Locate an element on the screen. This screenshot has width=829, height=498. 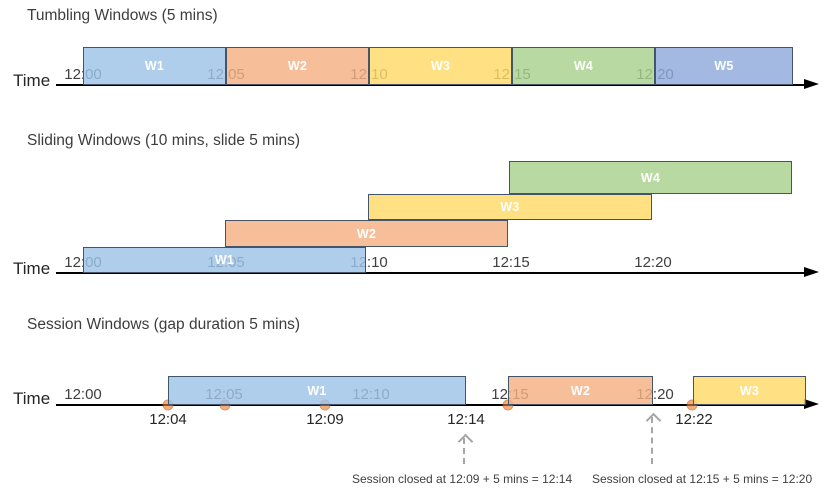
tumbling-title: Tumbling Windows (5 mins) is located at coordinates (122, 15).